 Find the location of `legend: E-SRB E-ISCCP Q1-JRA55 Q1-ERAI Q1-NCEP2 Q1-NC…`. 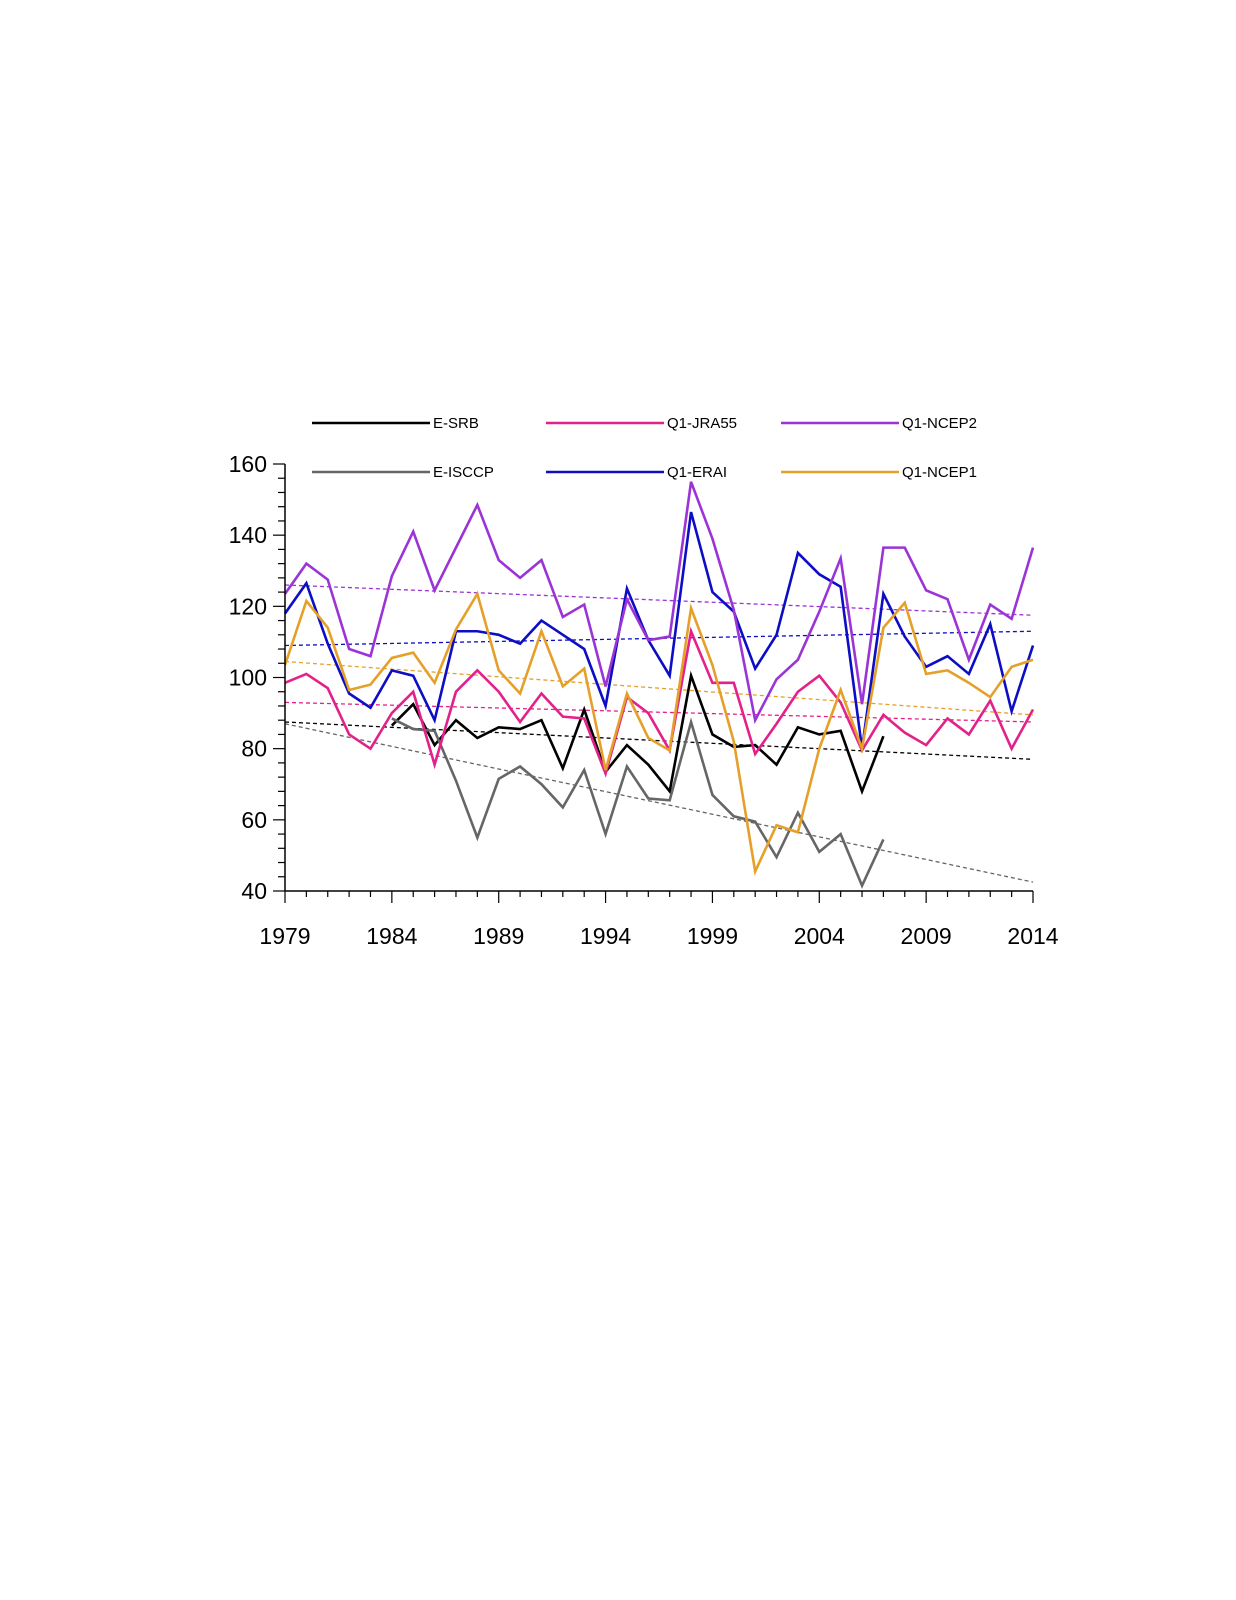

legend: E-SRB E-ISCCP Q1-JRA55 Q1-ERAI Q1-NCEP2 Q1-NC… is located at coordinates (644, 448).